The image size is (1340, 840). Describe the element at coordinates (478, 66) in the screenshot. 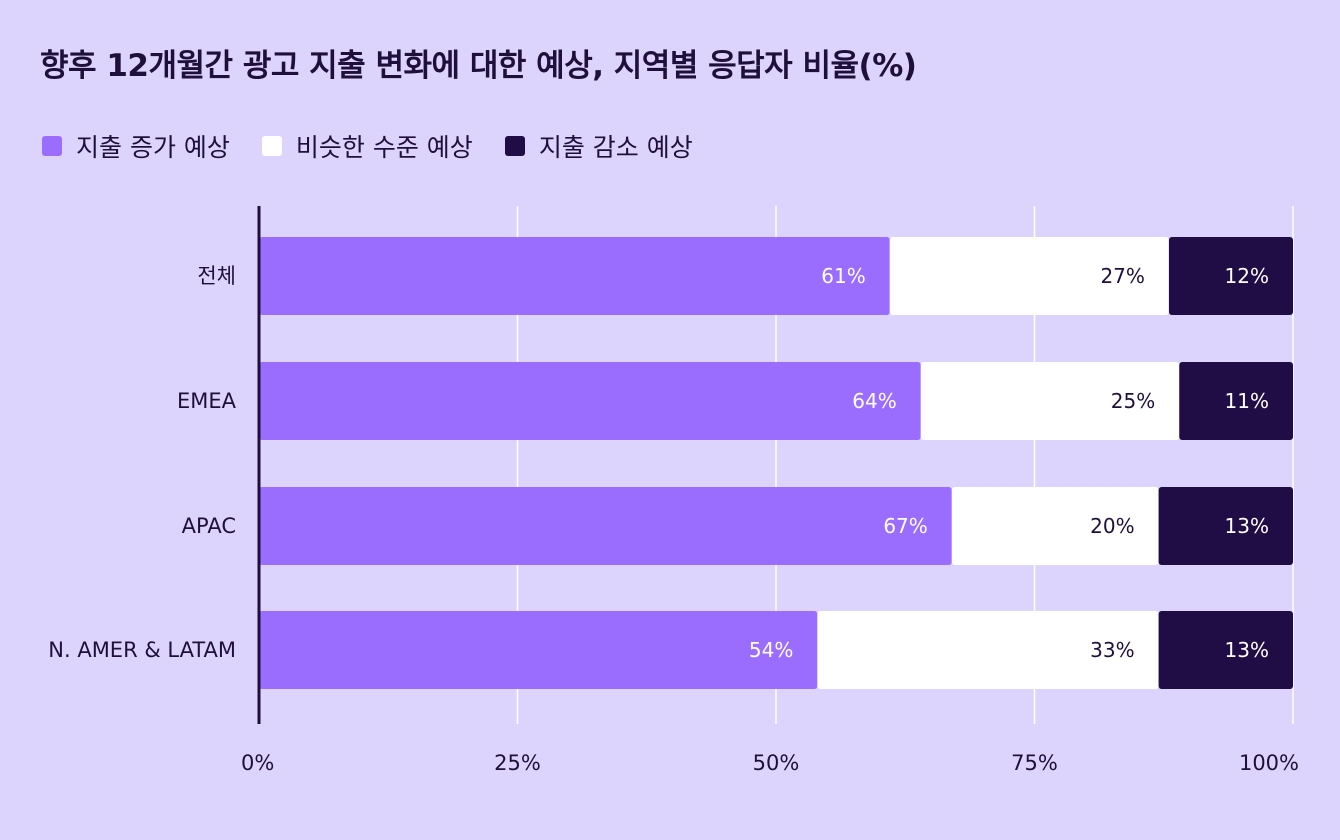

I see `chart-title: 향후 12개월간 광고 지출 변화에 대한 예상, 지역별 응답자 비율(%)` at that location.